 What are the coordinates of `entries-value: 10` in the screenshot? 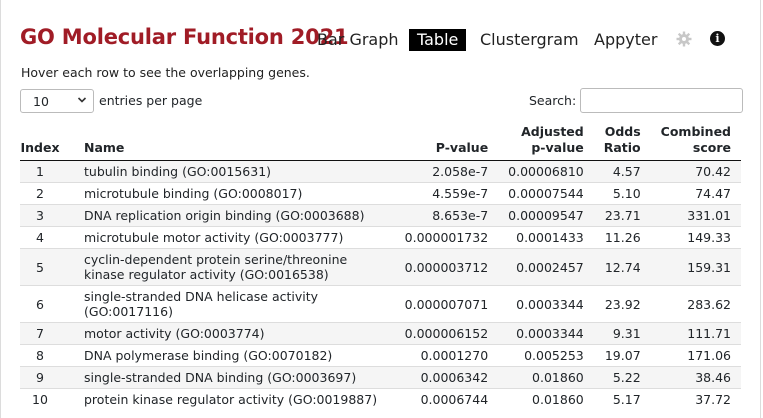 It's located at (41, 101).